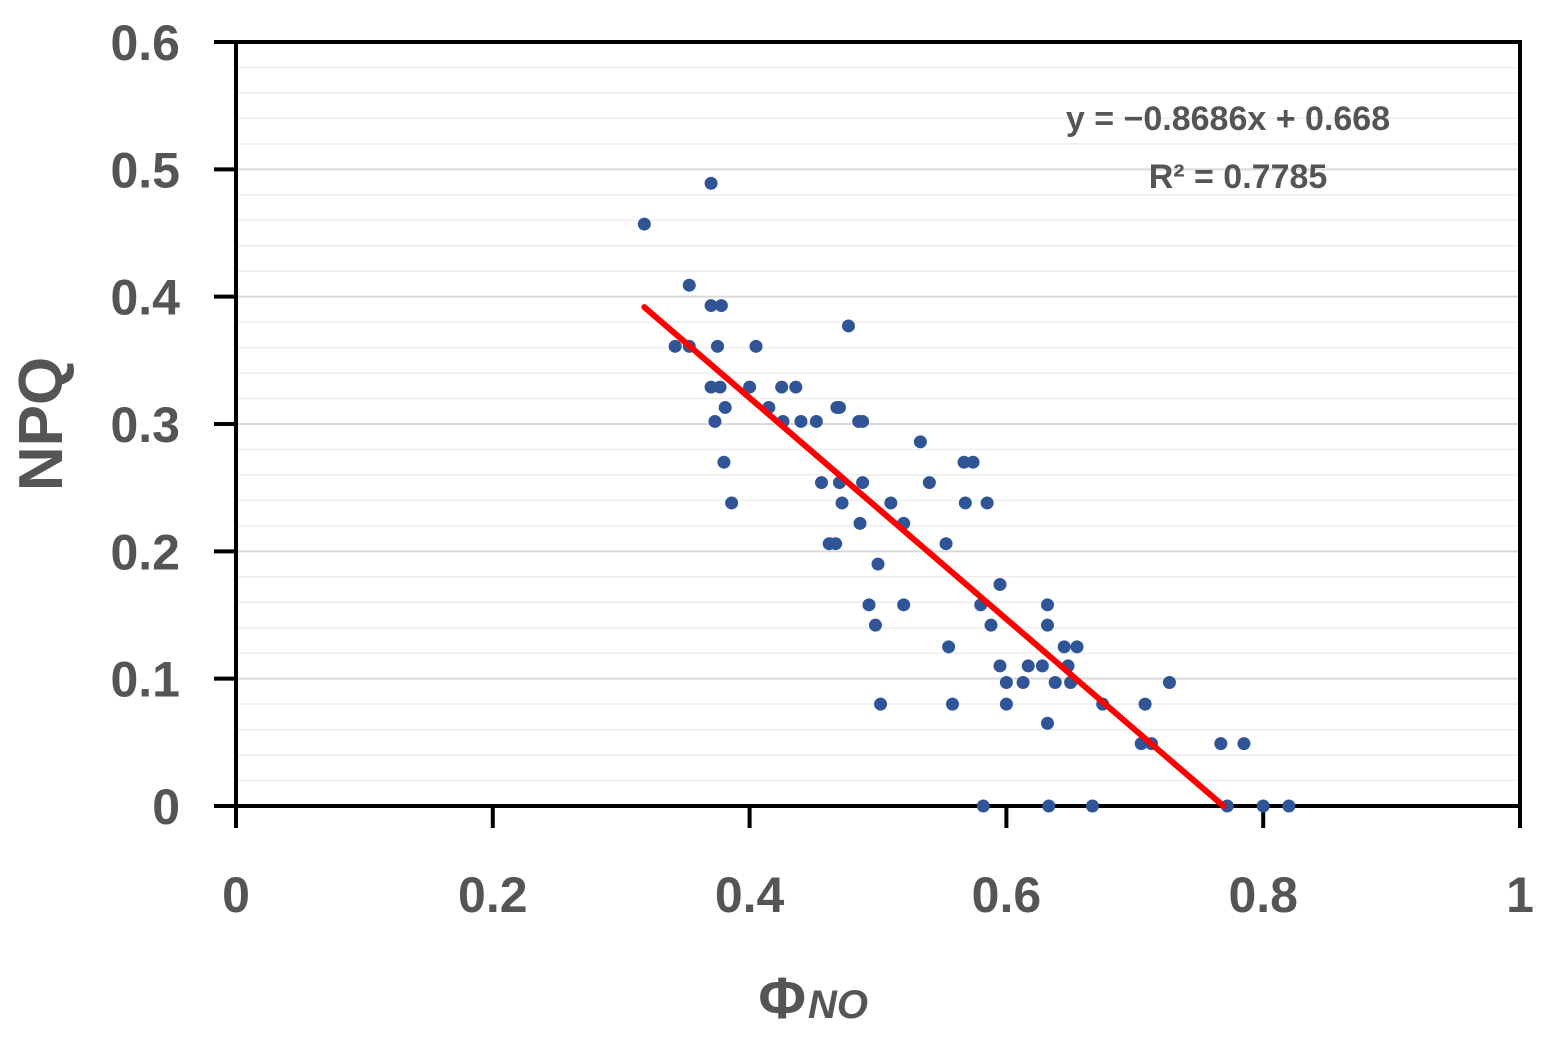 The height and width of the screenshot is (1060, 1557). Describe the element at coordinates (145, 425) in the screenshot. I see `y-tick-label: 0.3` at that location.